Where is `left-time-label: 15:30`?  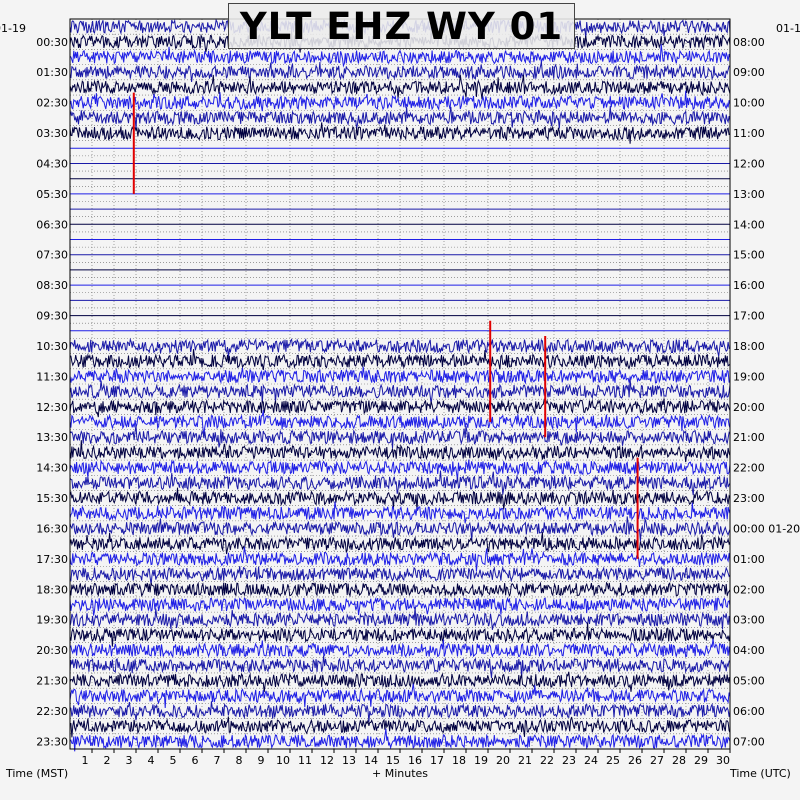
left-time-label: 15:30 is located at coordinates (52, 498).